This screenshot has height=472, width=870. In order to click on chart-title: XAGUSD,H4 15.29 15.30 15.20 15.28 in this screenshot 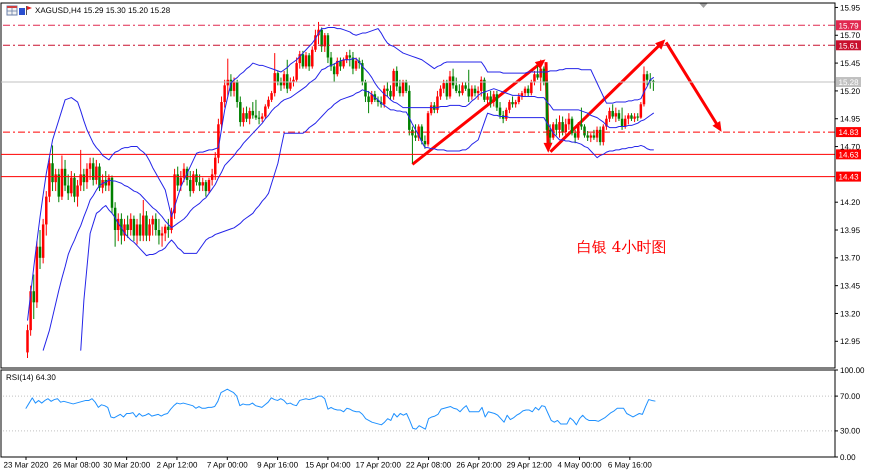, I will do `click(103, 10)`.